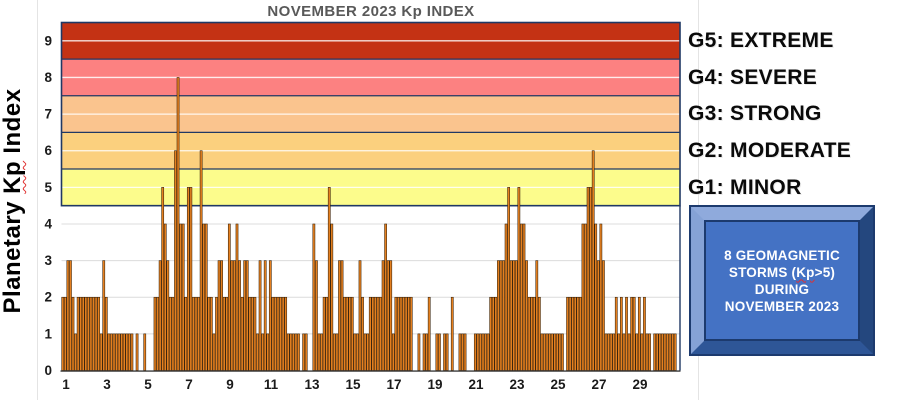 The width and height of the screenshot is (900, 400). I want to click on legend-item-g3: G3: STRONG, so click(755, 113).